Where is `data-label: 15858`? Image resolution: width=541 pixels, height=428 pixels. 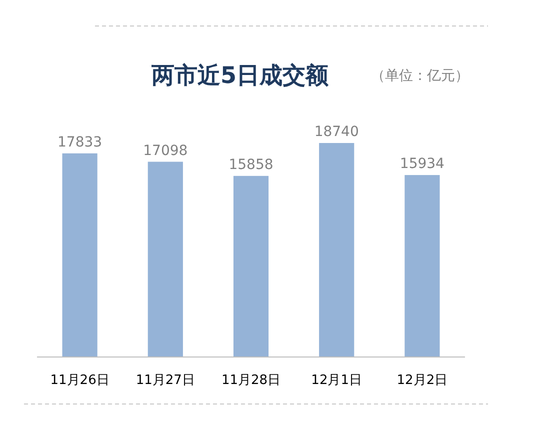
data-label: 15858 is located at coordinates (251, 164).